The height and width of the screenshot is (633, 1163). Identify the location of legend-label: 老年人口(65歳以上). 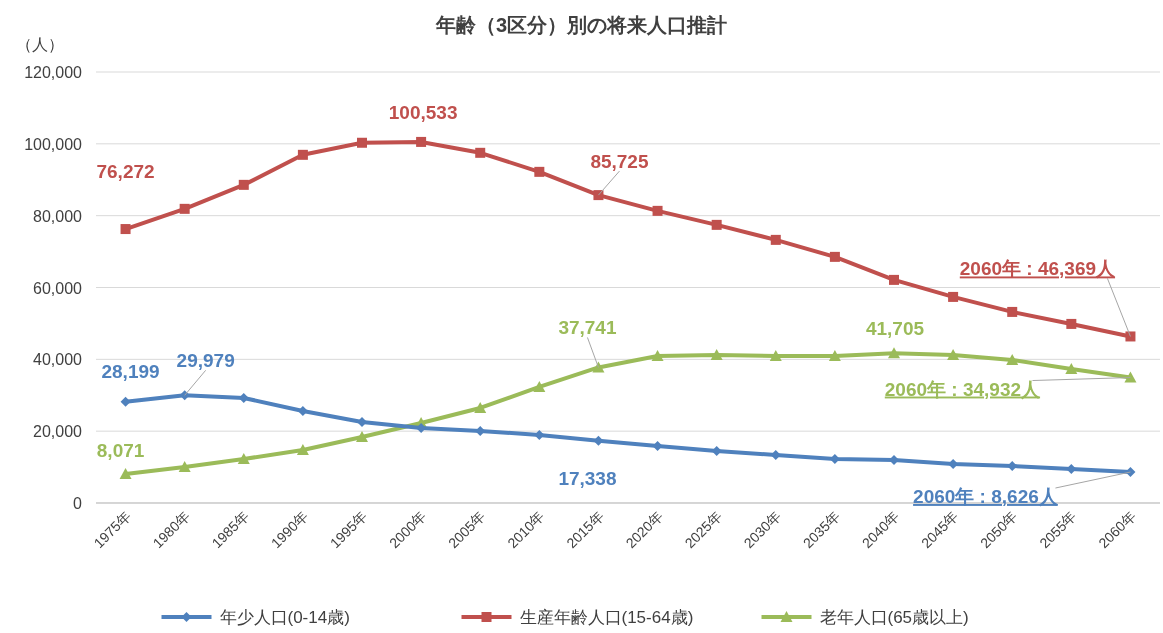
(894, 617).